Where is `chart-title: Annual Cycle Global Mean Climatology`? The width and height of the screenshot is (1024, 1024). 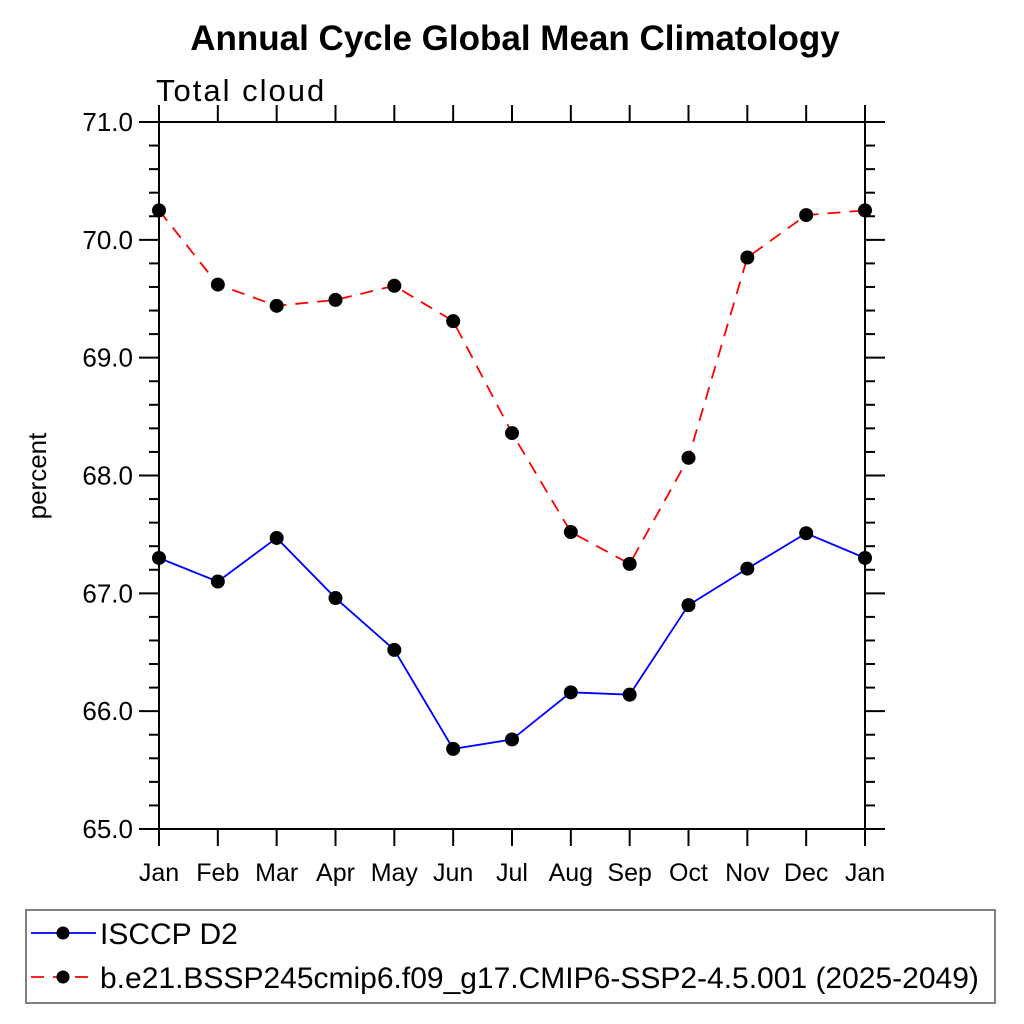 chart-title: Annual Cycle Global Mean Climatology is located at coordinates (515, 38).